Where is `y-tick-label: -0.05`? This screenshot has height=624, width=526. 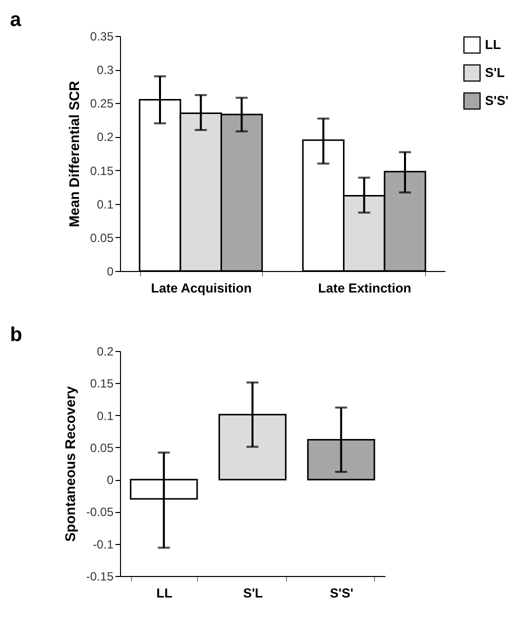
y-tick-label: -0.05 is located at coordinates (100, 512).